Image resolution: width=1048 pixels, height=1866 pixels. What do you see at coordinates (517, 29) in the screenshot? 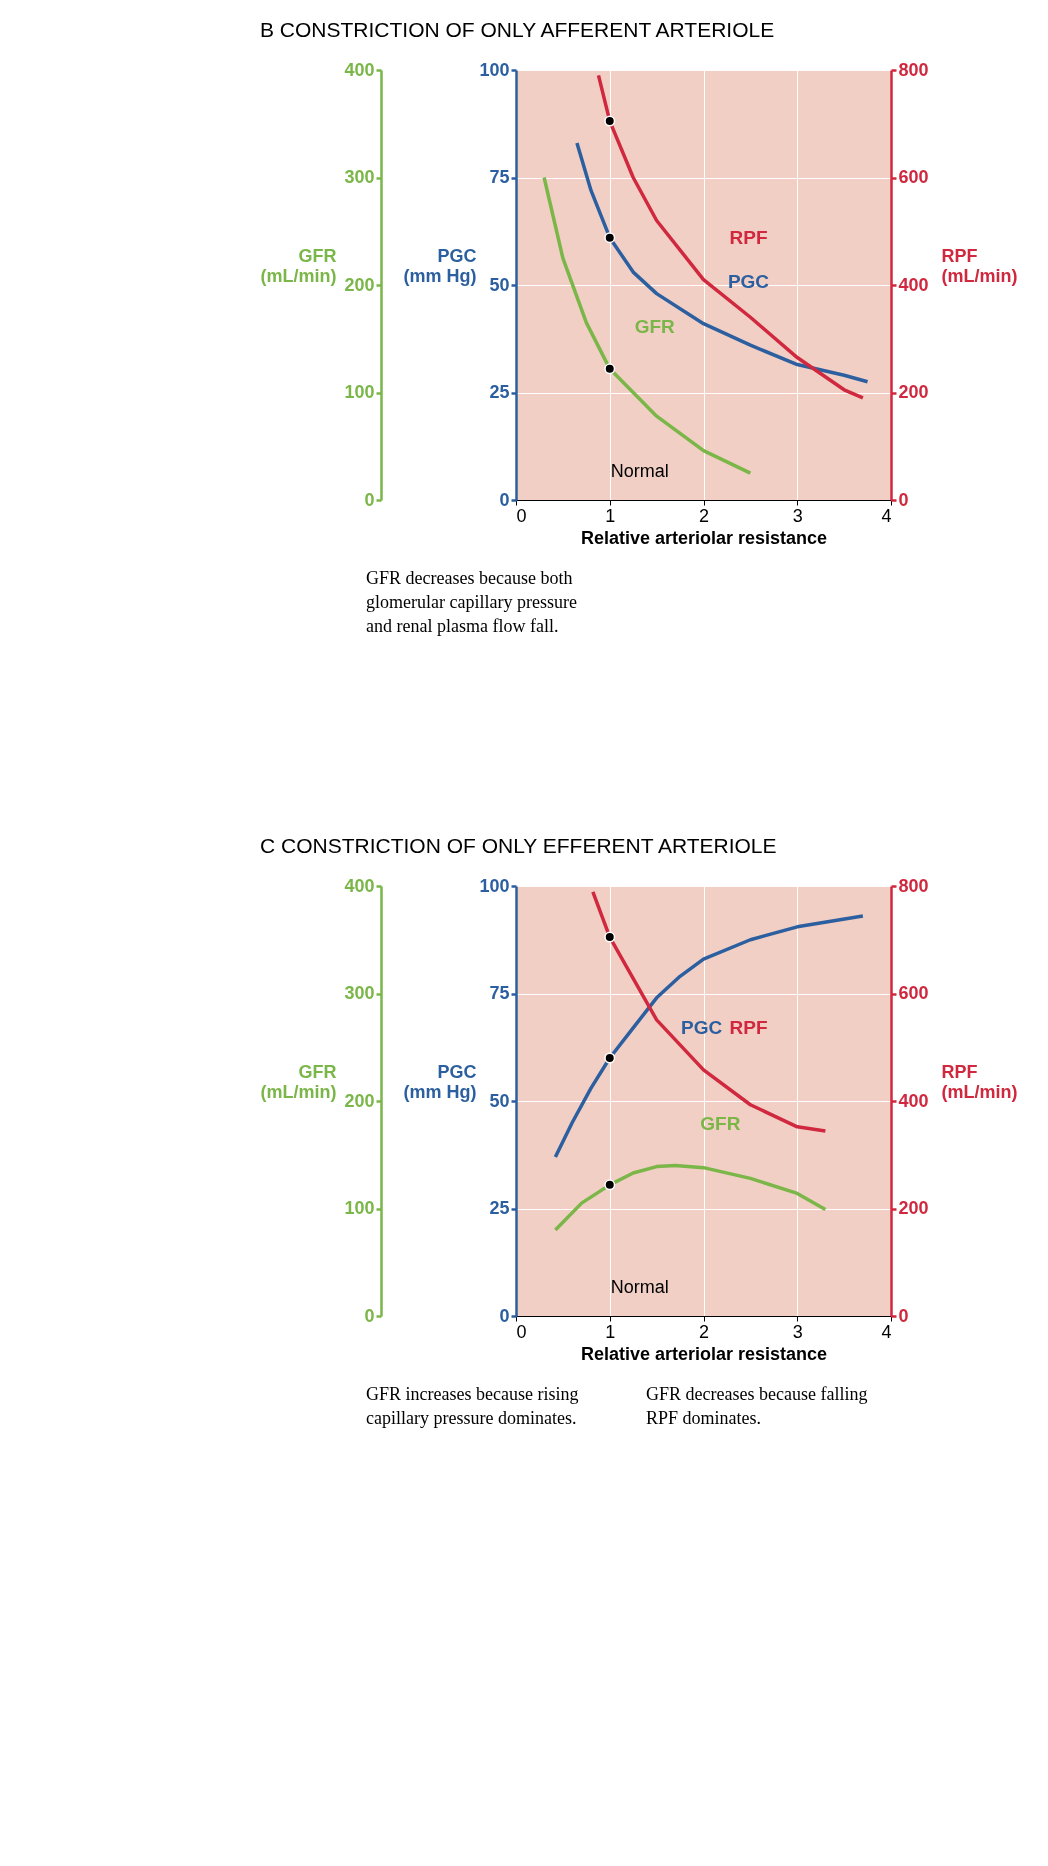
I see `chart-title: B CONSTRICTION OF ONLY AFFERENT ARTERIOLE` at bounding box center [517, 29].